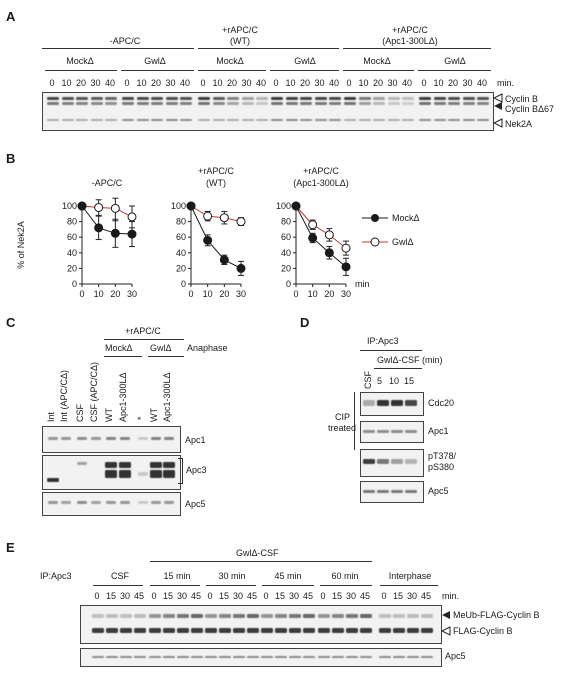 The height and width of the screenshot is (675, 572). What do you see at coordinates (56, 576) in the screenshot?
I see `ip-label-e: IP:Apc3` at bounding box center [56, 576].